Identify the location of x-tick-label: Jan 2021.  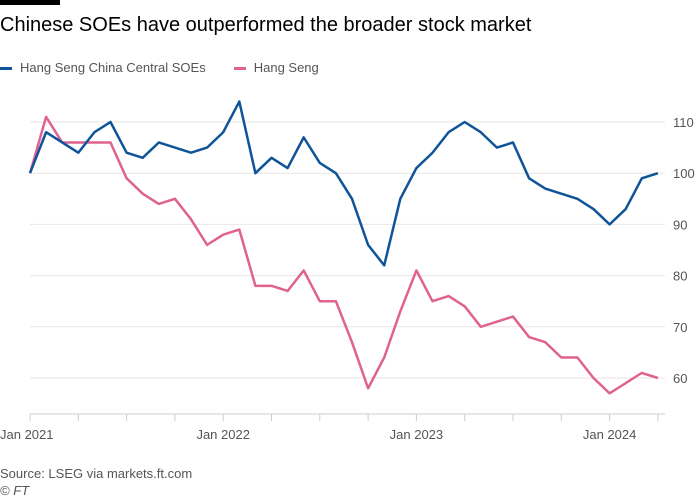
(27, 434).